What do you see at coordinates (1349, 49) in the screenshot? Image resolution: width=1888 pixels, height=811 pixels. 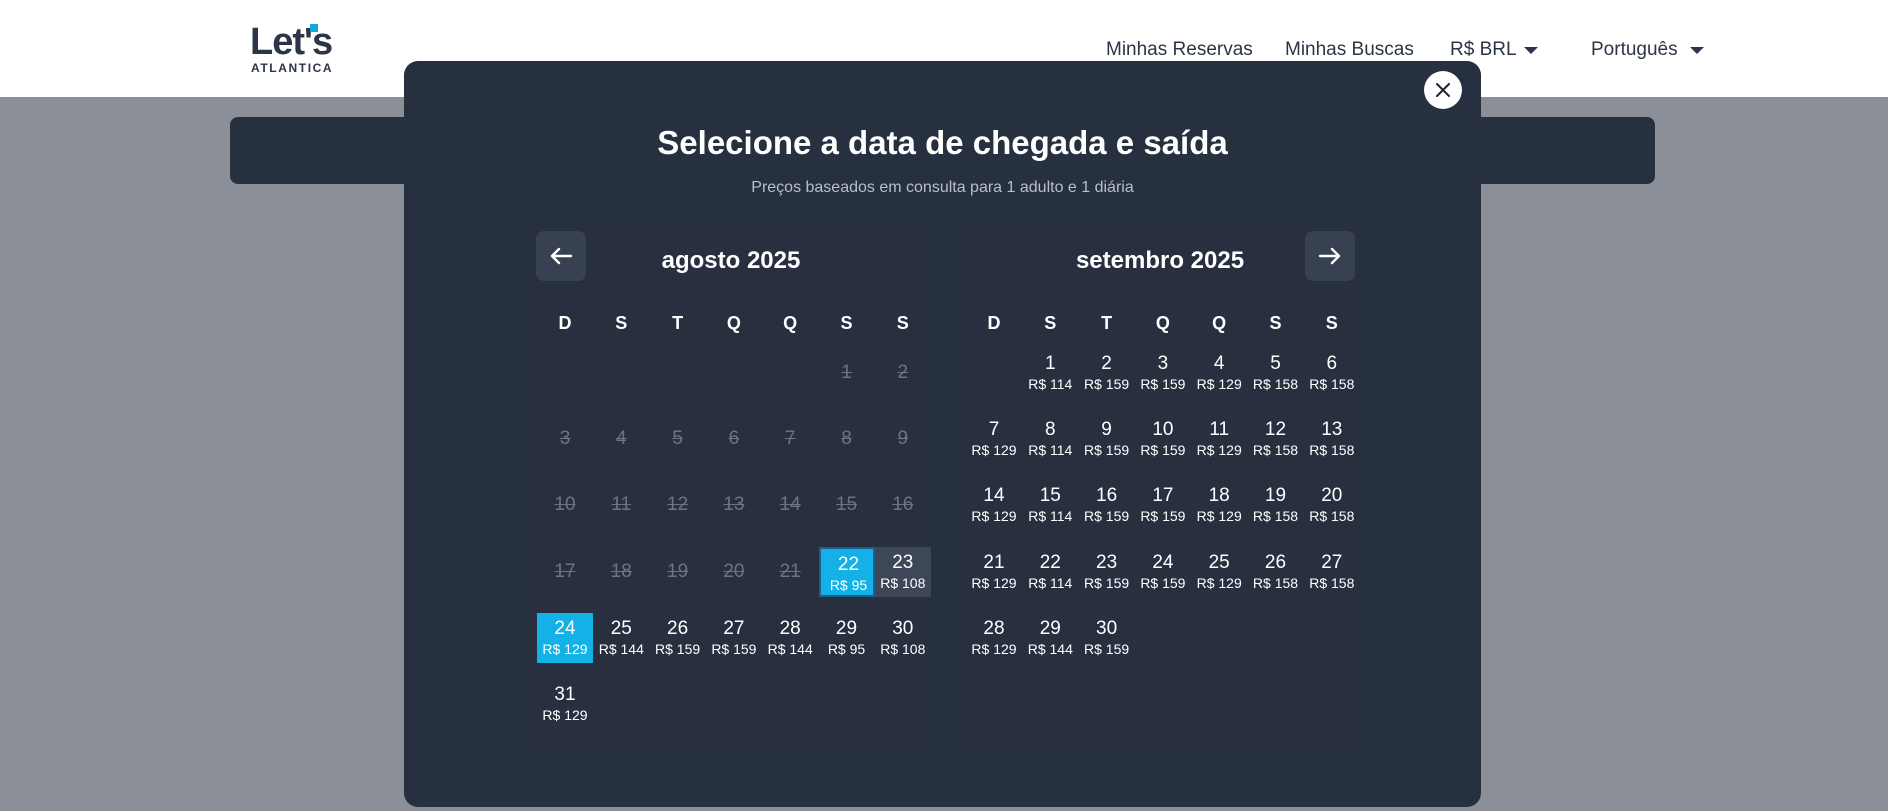 I see `nav-my-searches: Minhas Buscas` at bounding box center [1349, 49].